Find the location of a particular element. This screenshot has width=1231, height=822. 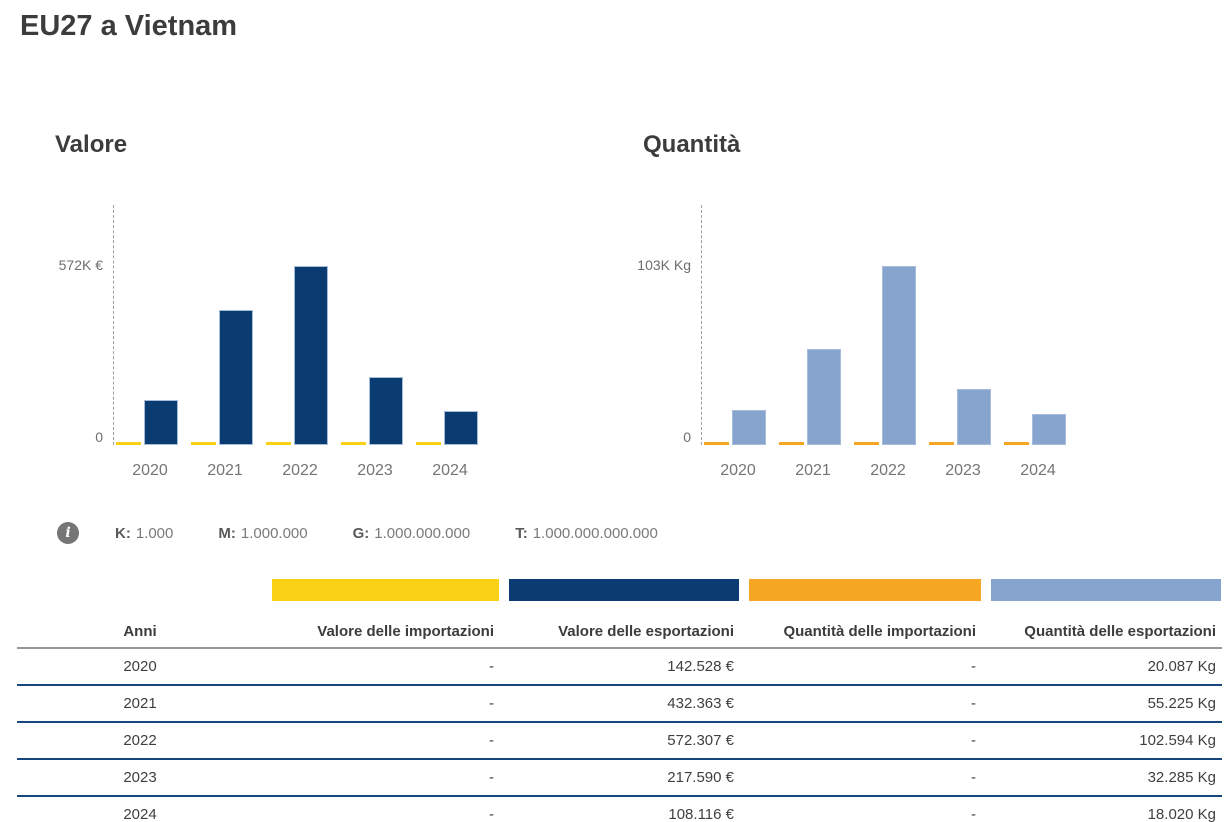

table-row: 2024 - 108.116 € - 18.020 Kg is located at coordinates (619, 809).